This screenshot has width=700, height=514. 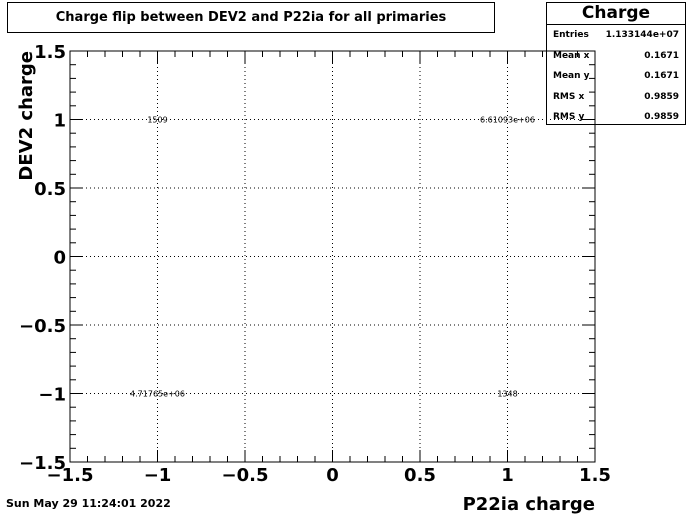 What do you see at coordinates (26, 116) in the screenshot?
I see `y-axis-title: DEV2 charge` at bounding box center [26, 116].